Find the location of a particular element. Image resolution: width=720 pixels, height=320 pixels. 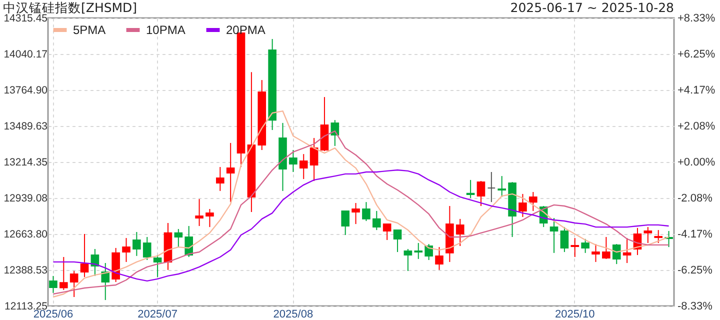

y-tick-label: 13214.35 is located at coordinates (26, 162).